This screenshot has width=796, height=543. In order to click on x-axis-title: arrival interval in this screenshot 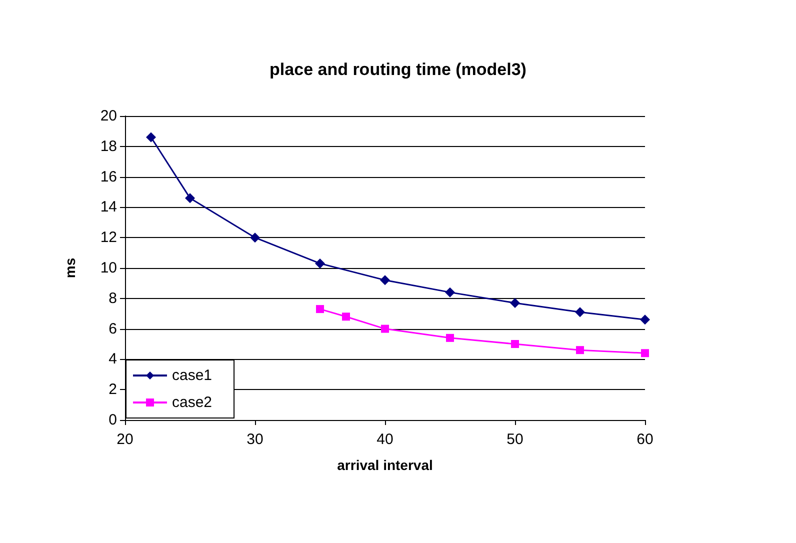, I will do `click(385, 465)`.